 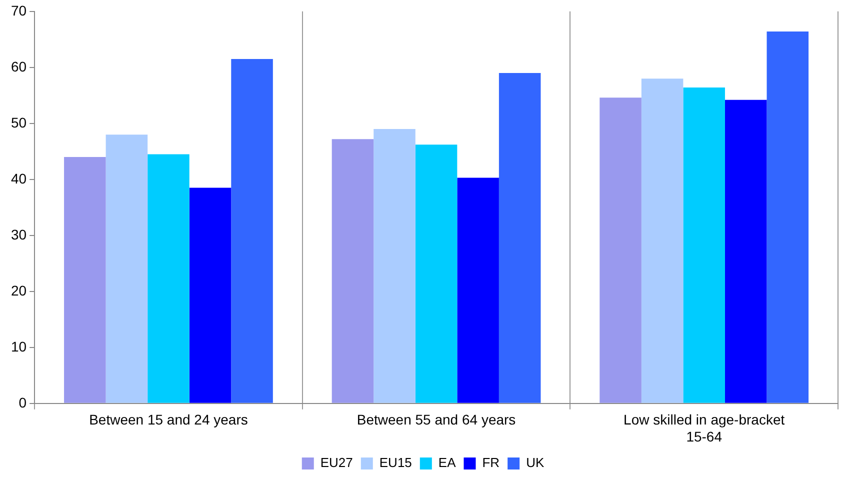 What do you see at coordinates (18, 346) in the screenshot?
I see `y-tick-label: 10` at bounding box center [18, 346].